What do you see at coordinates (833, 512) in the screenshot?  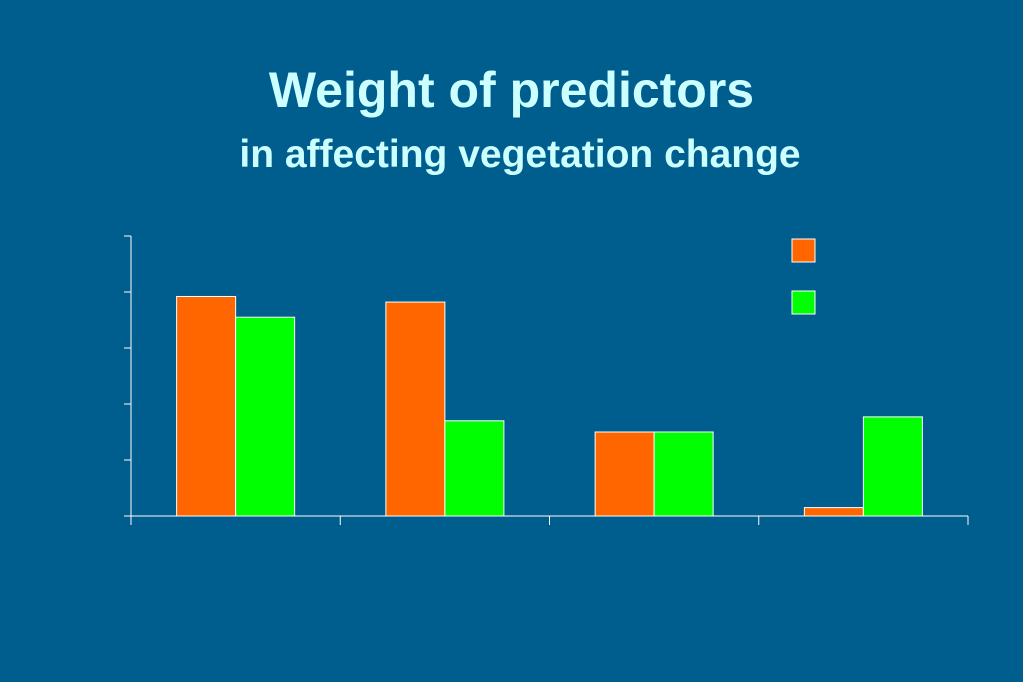 I see `bar-series1-cat4` at bounding box center [833, 512].